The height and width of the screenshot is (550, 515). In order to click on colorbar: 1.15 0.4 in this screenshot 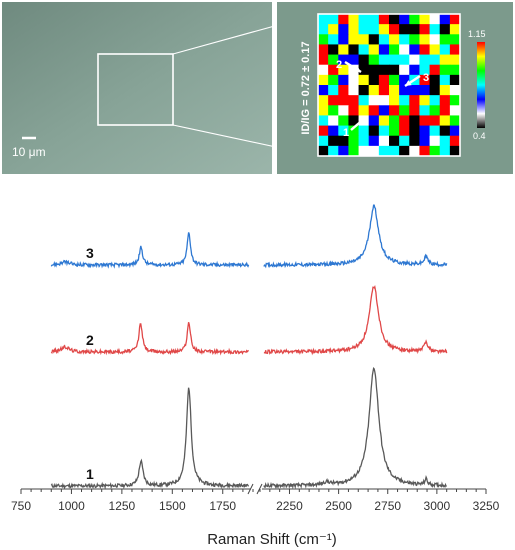, I will do `click(477, 85)`.